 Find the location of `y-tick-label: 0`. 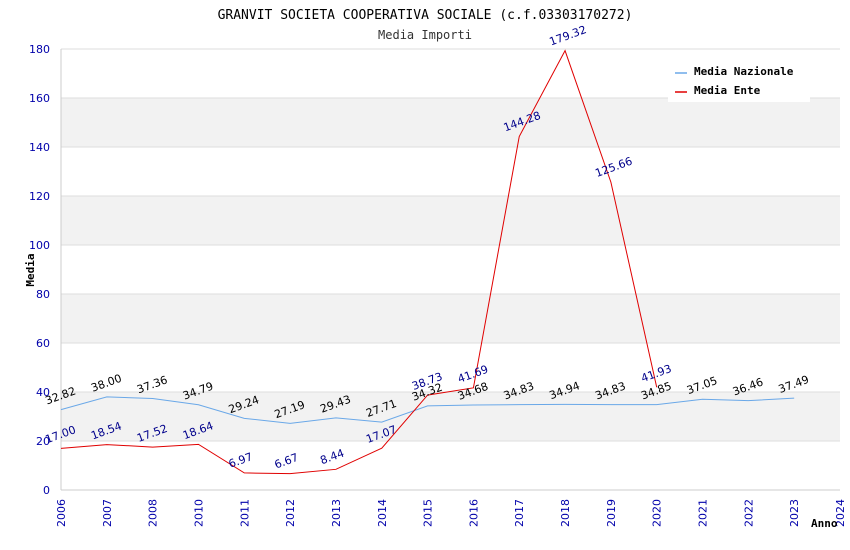

y-tick-label: 0 is located at coordinates (46, 490).